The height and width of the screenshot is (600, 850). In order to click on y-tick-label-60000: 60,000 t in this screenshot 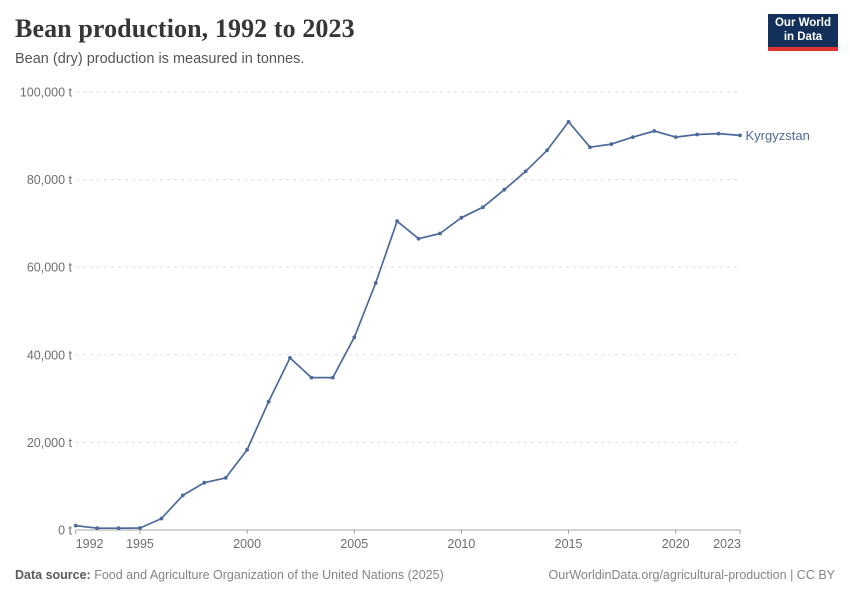, I will do `click(50, 268)`.